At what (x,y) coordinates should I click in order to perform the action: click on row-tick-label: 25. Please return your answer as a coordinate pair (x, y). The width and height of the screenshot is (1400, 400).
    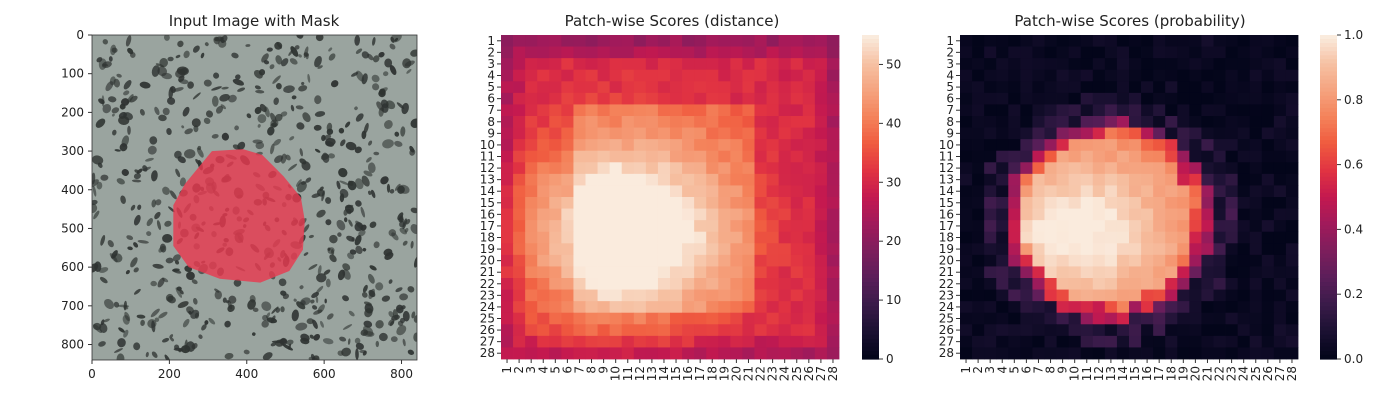
    Looking at the image, I should click on (946, 319).